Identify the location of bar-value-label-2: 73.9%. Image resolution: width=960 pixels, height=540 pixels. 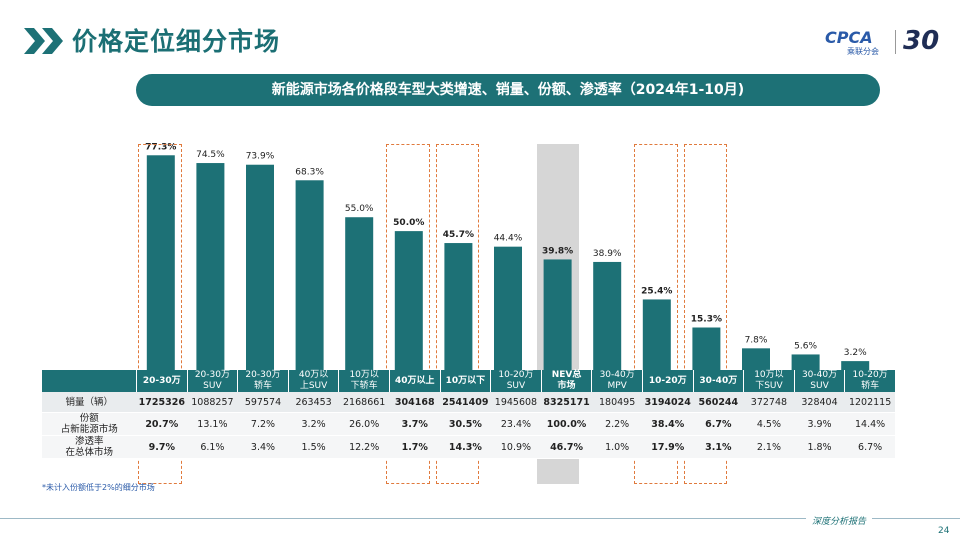
(260, 157).